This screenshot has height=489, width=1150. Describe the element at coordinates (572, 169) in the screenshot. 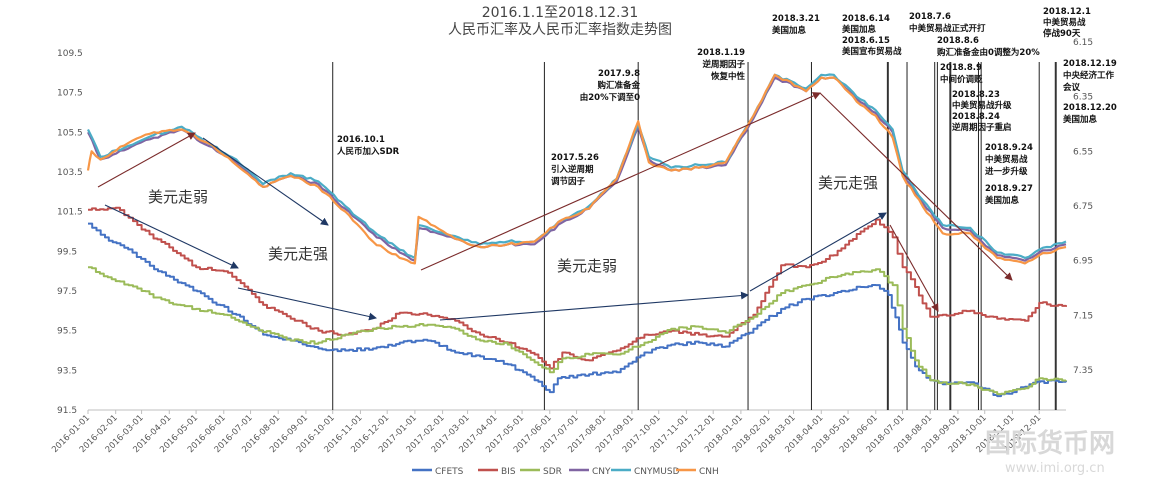

I see `annotation-text: 引入逆周期` at that location.